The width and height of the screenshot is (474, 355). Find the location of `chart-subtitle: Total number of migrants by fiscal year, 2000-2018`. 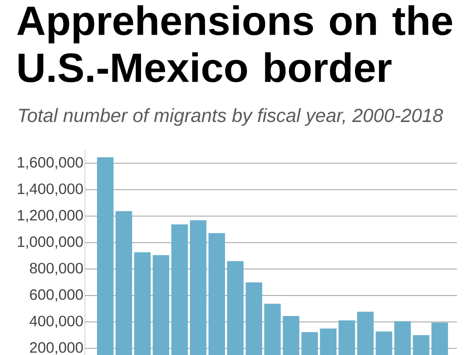

chart-subtitle: Total number of migrants by fiscal year, 2000-2018 is located at coordinates (230, 117).